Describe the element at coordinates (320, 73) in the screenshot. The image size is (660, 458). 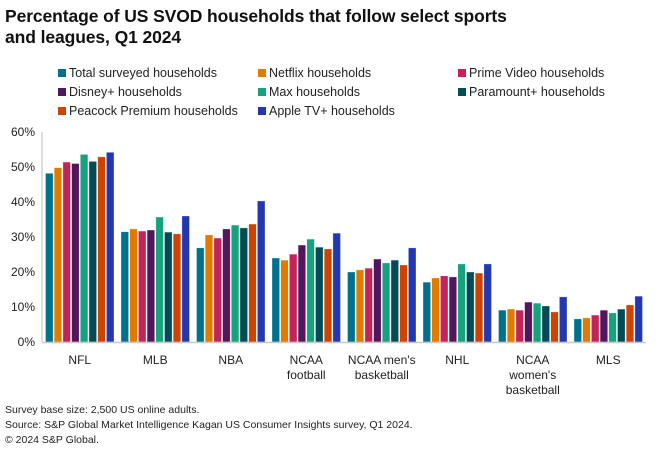
I see `legend-label: Netflix households` at that location.